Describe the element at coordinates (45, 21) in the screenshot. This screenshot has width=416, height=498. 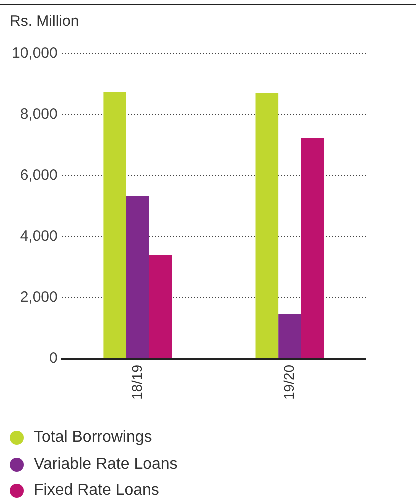
I see `y-axis-title: Rs. Million` at that location.